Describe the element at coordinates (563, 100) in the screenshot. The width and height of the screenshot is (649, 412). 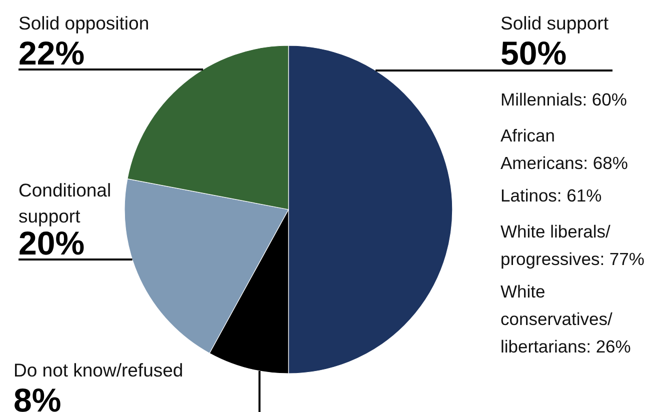
I see `text: Millennials: 60%` at that location.